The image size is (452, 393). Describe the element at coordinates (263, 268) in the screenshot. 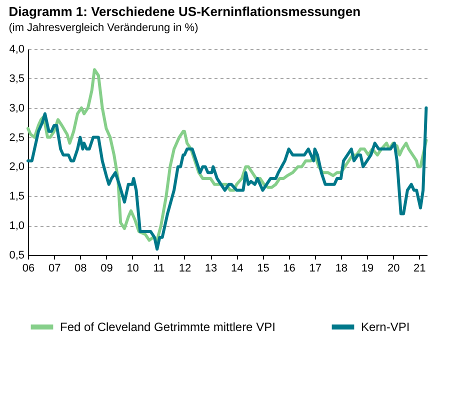

I see `x-tick-label: 15` at that location.